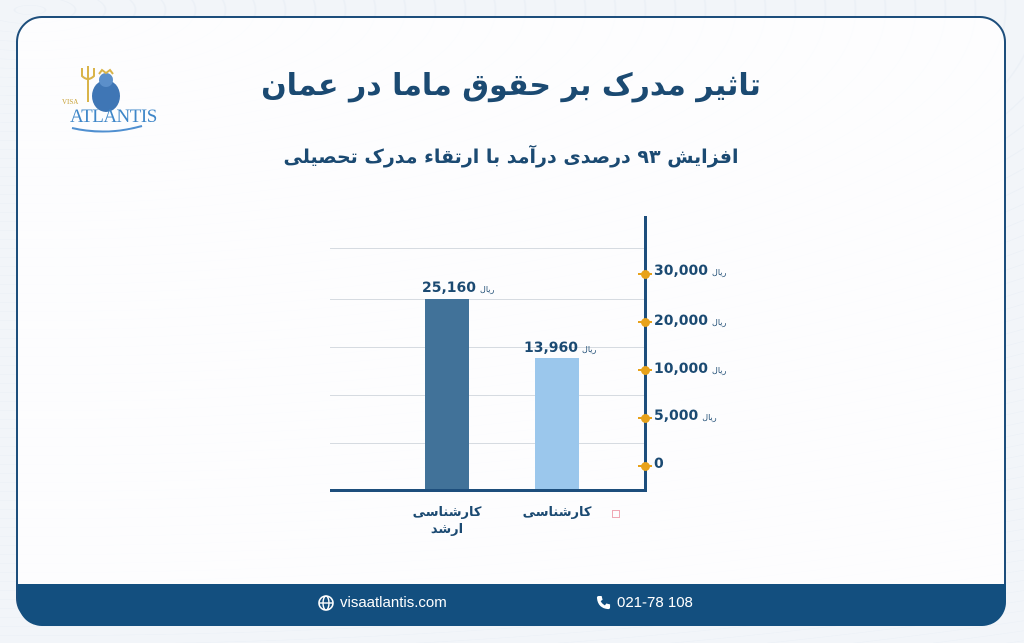 The width and height of the screenshot is (1024, 643). Describe the element at coordinates (659, 464) in the screenshot. I see `y-tick-label: 0` at that location.